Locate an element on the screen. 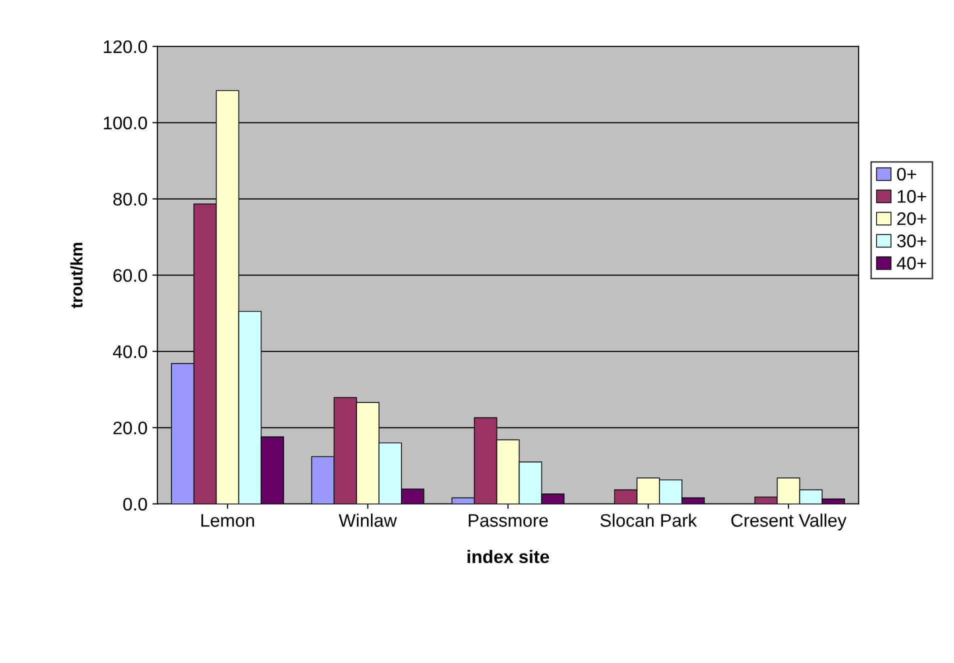 This screenshot has width=954, height=663. y-tick-label: 0.0 is located at coordinates (135, 504).